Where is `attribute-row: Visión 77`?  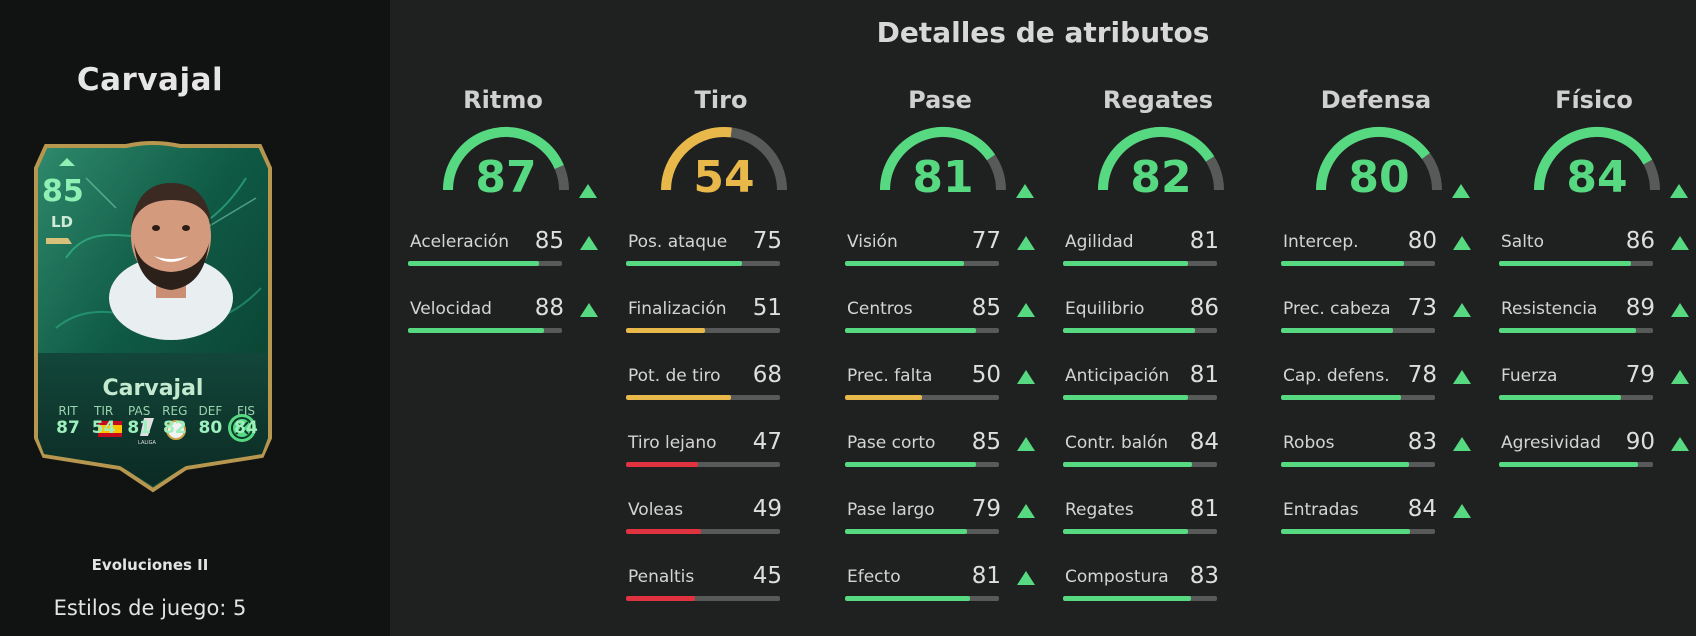 attribute-row: Visión 77 is located at coordinates (945, 260).